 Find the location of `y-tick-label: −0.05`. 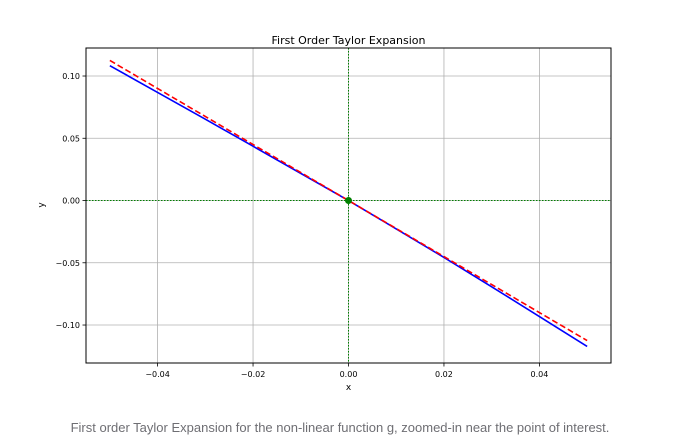

y-tick-label: −0.05 is located at coordinates (67, 263).